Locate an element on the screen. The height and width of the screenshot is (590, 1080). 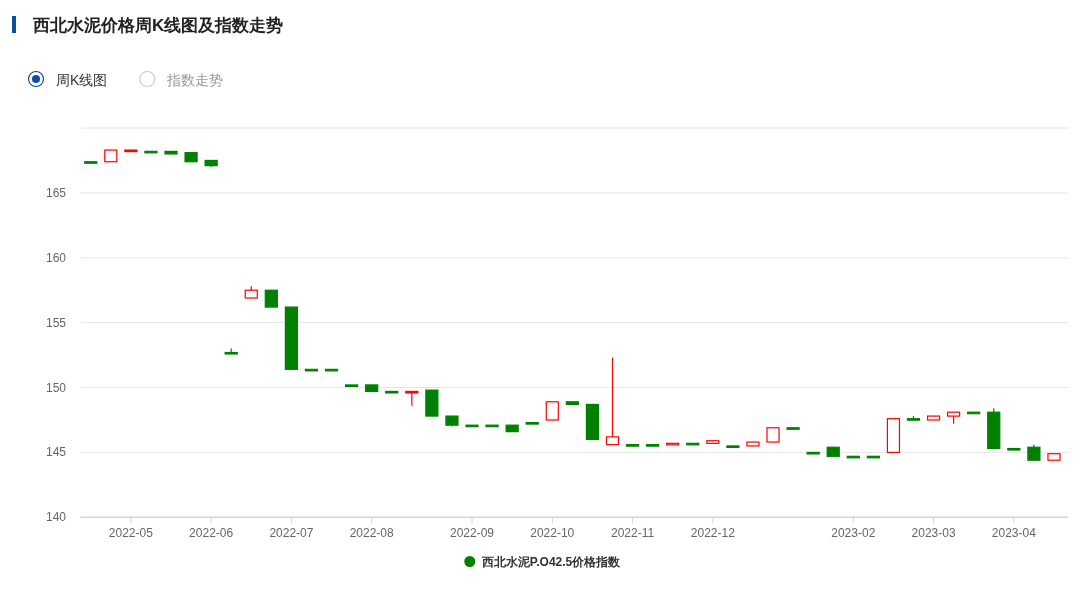
y-tick-label: 160 is located at coordinates (56, 257).